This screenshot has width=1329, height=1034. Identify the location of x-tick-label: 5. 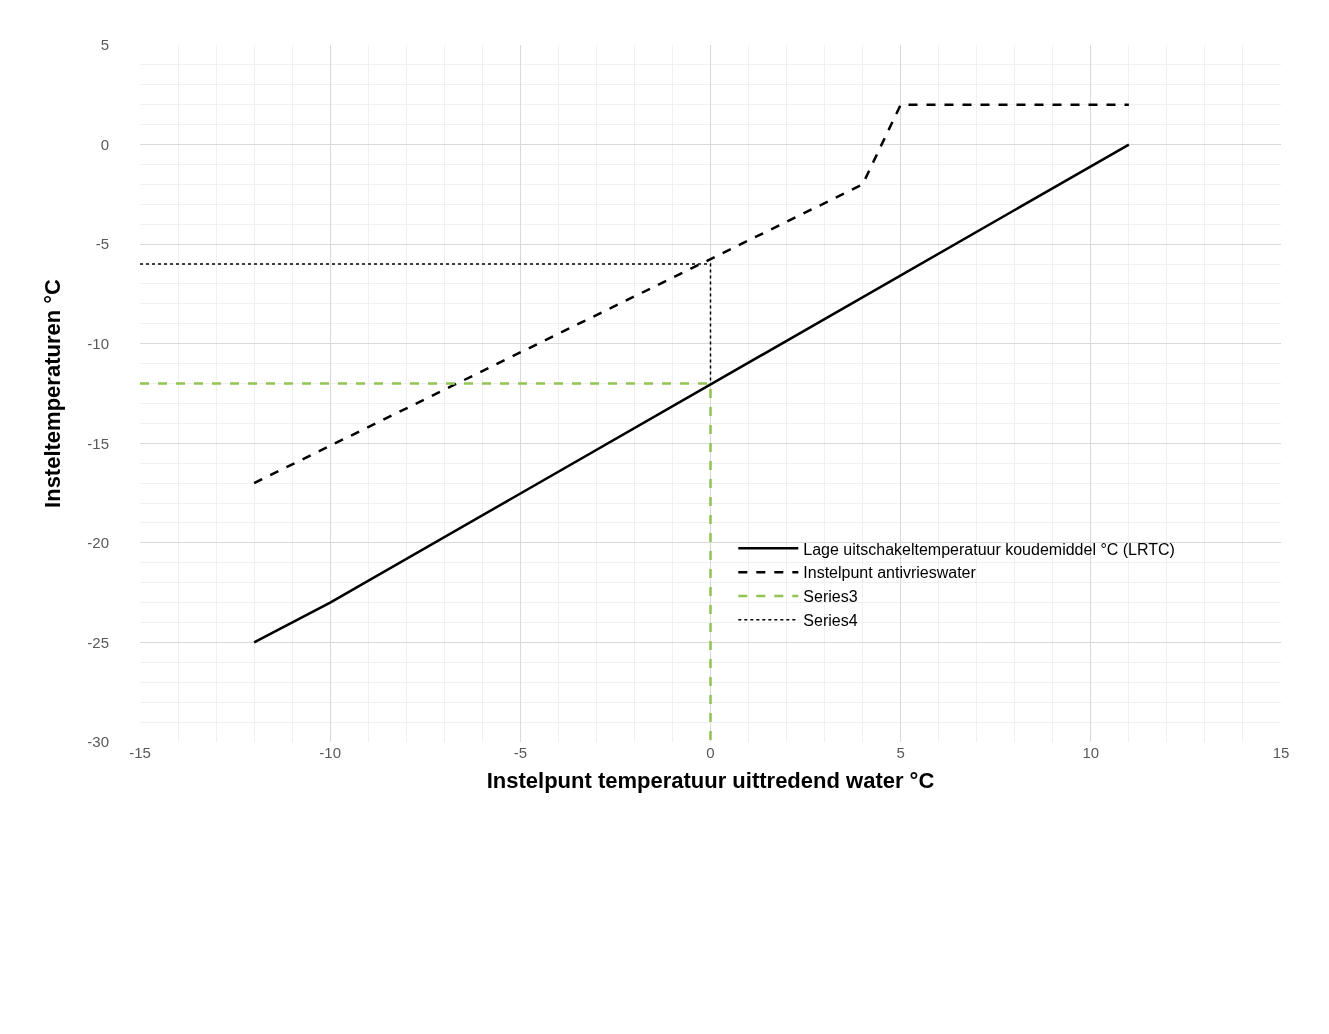
(900, 752).